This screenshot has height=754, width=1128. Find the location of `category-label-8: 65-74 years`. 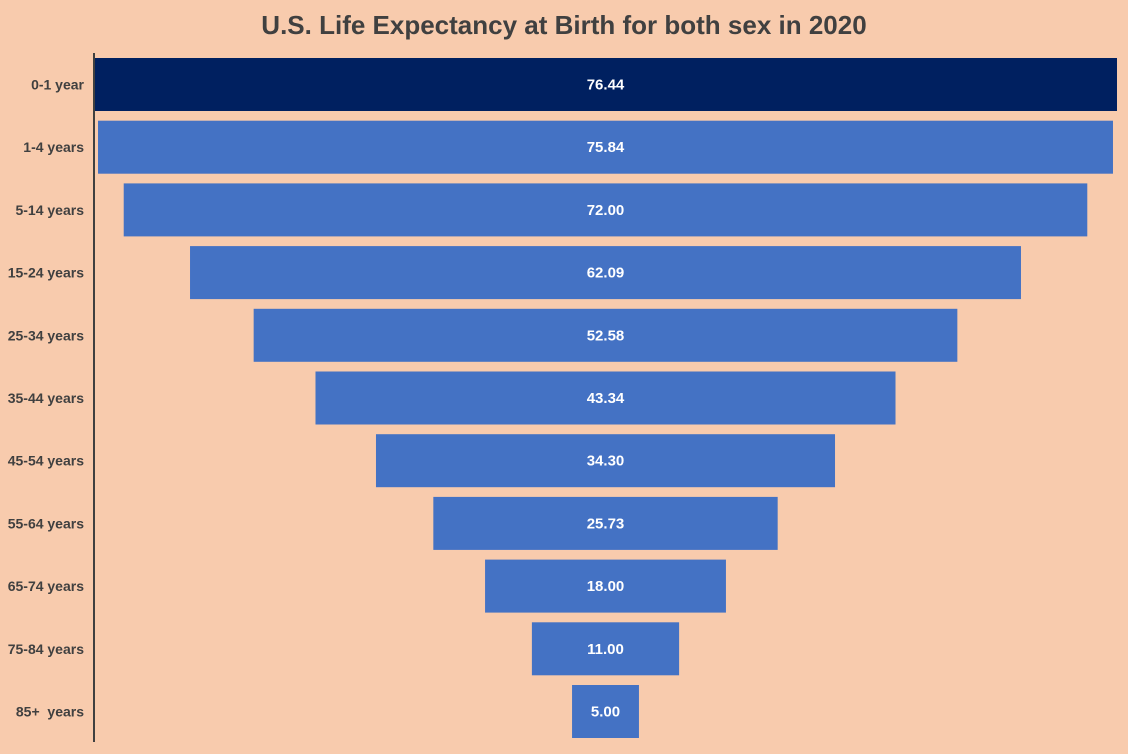

category-label-8: 65-74 years is located at coordinates (46, 586).